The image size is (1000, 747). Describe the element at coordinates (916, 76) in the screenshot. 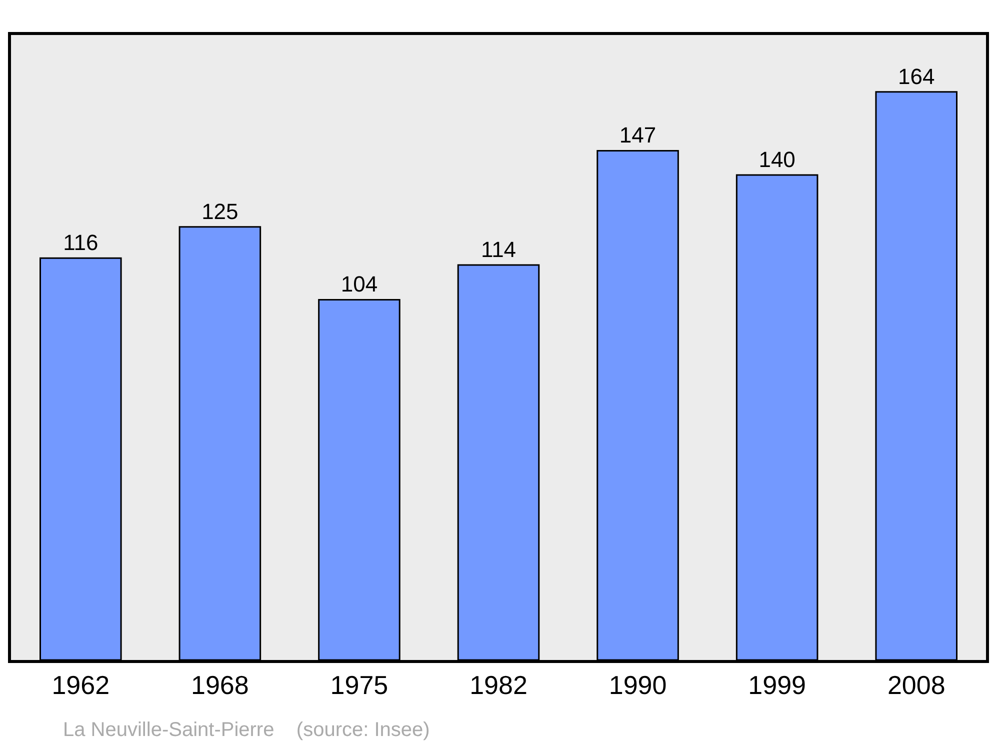

I see `data-label: 164` at that location.